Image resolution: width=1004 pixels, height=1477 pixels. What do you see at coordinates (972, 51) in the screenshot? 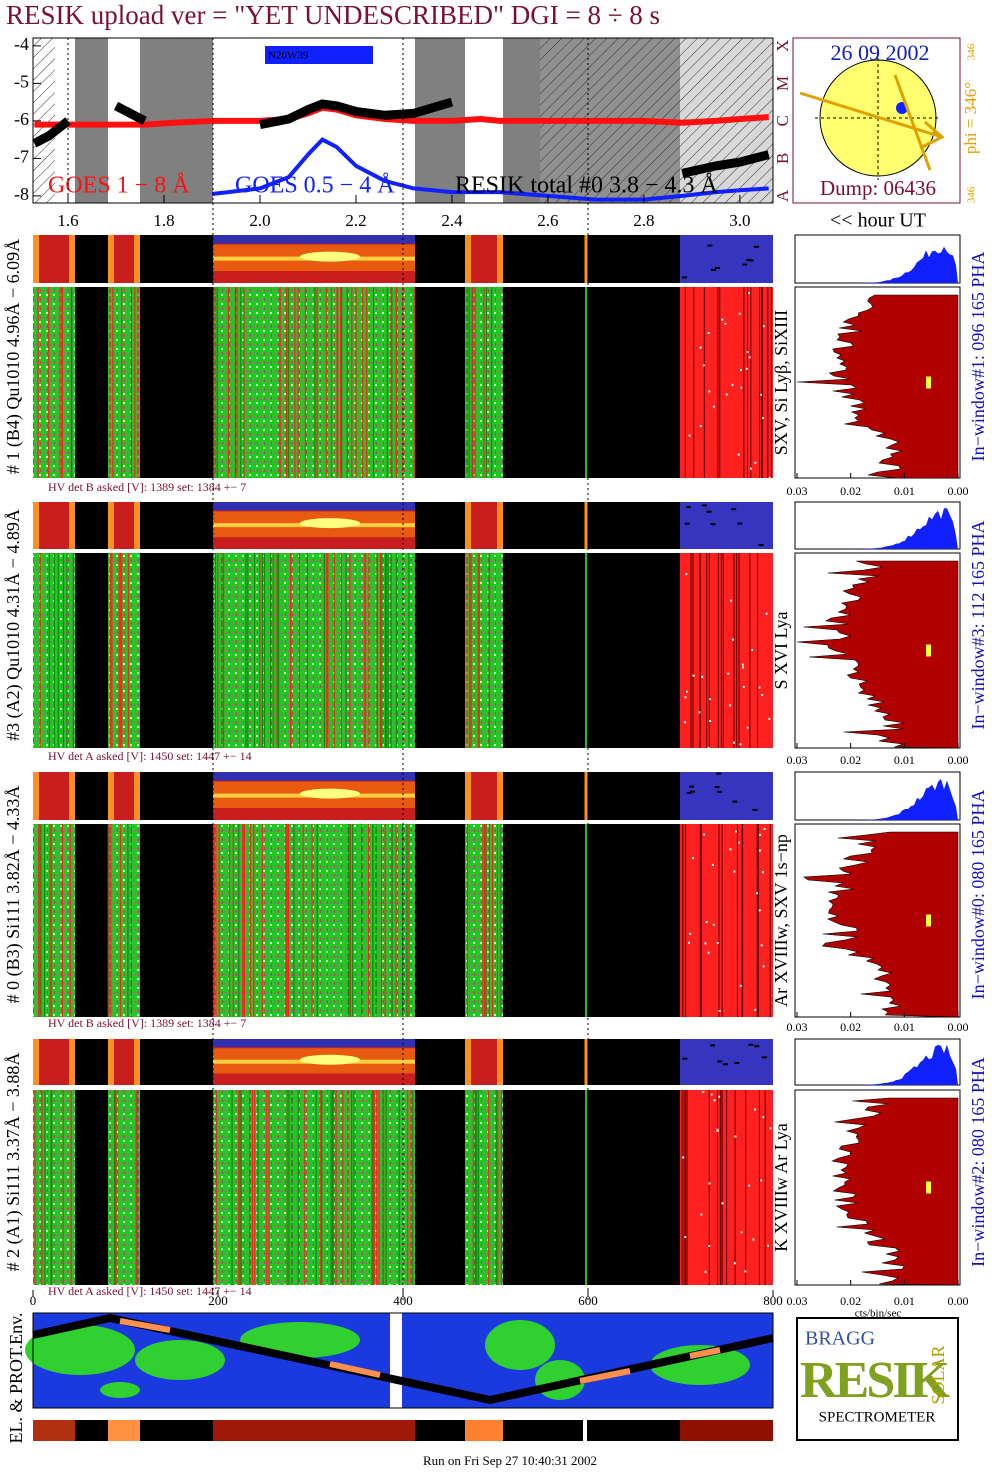
I see `sun-angle: 346` at bounding box center [972, 51].